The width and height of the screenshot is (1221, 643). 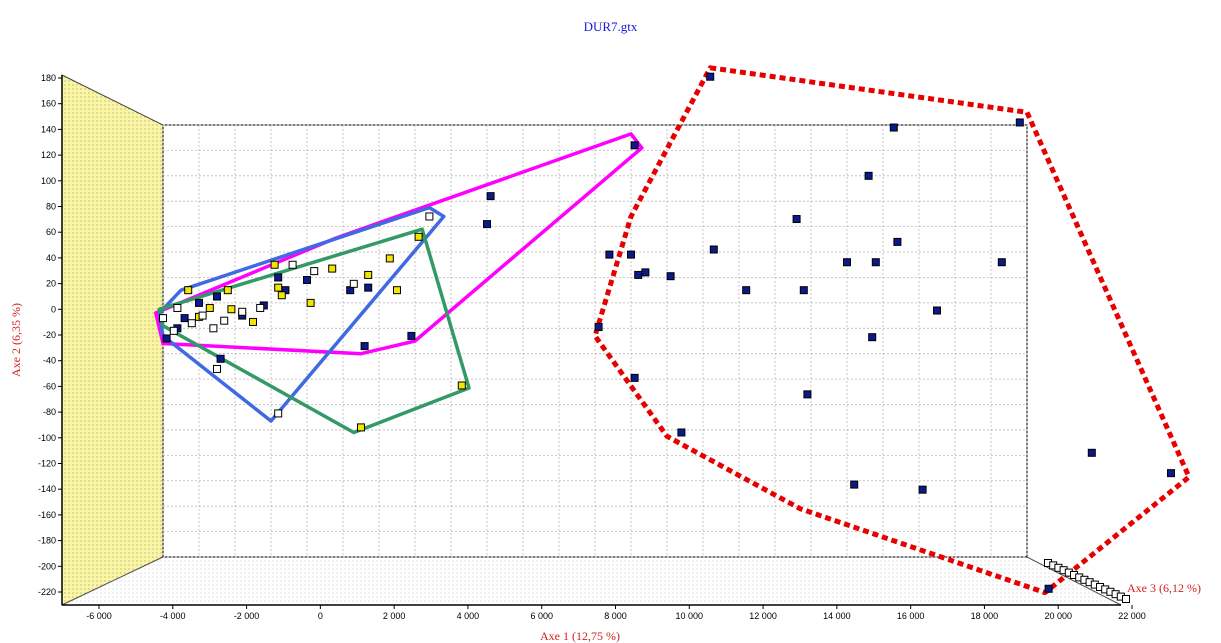 What do you see at coordinates (47, 515) in the screenshot?
I see `y-tick-label: -160` at bounding box center [47, 515].